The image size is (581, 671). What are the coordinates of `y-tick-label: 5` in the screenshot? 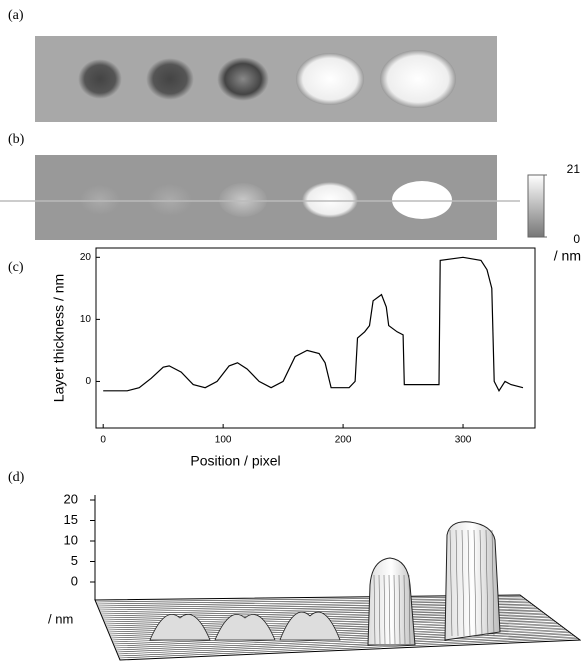 It's located at (74, 560).